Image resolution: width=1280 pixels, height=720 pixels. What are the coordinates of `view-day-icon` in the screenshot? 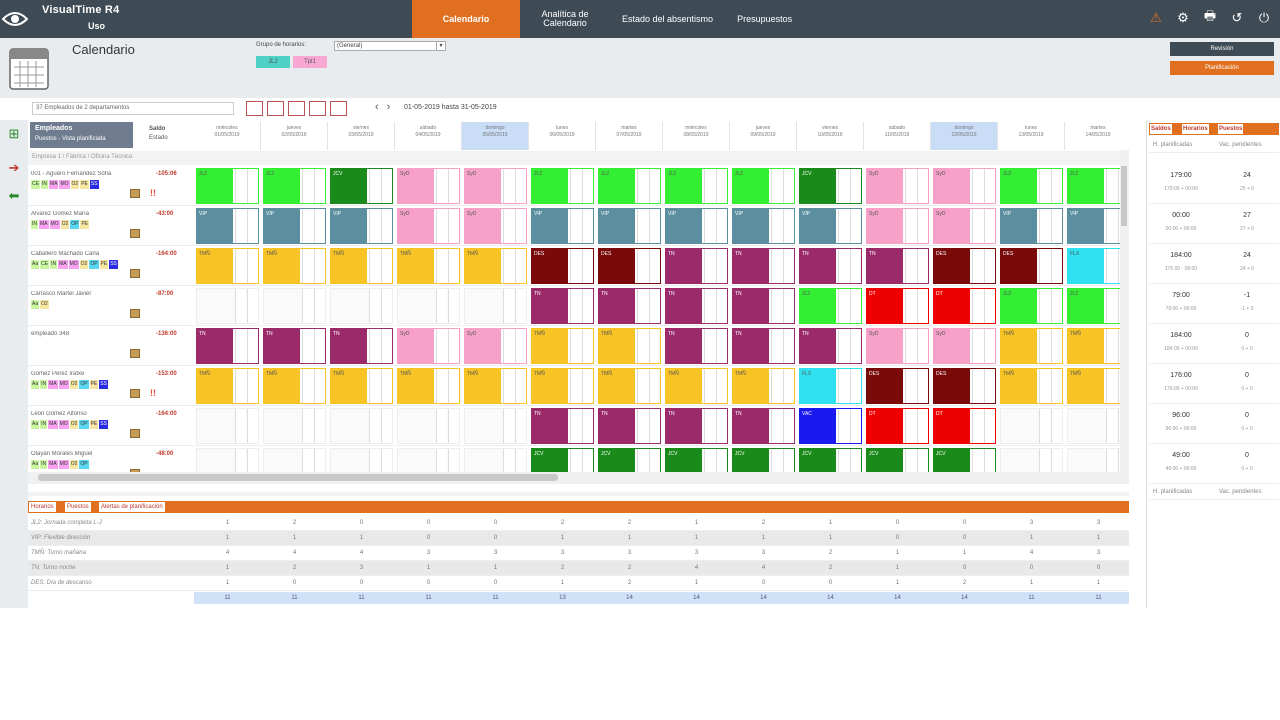 It's located at (254, 108).